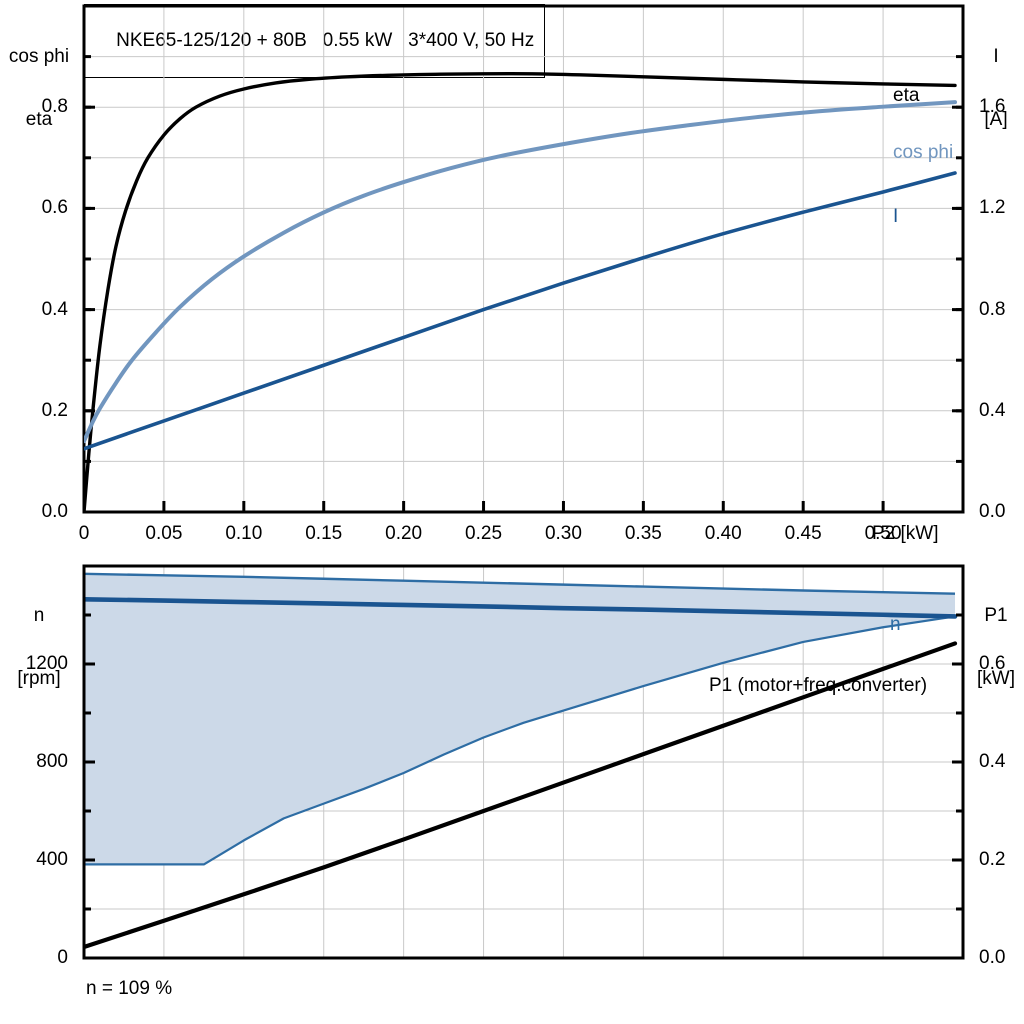 This screenshot has height=1024, width=1024. I want to click on speed-percent-caption: n = 109 %, so click(129, 988).